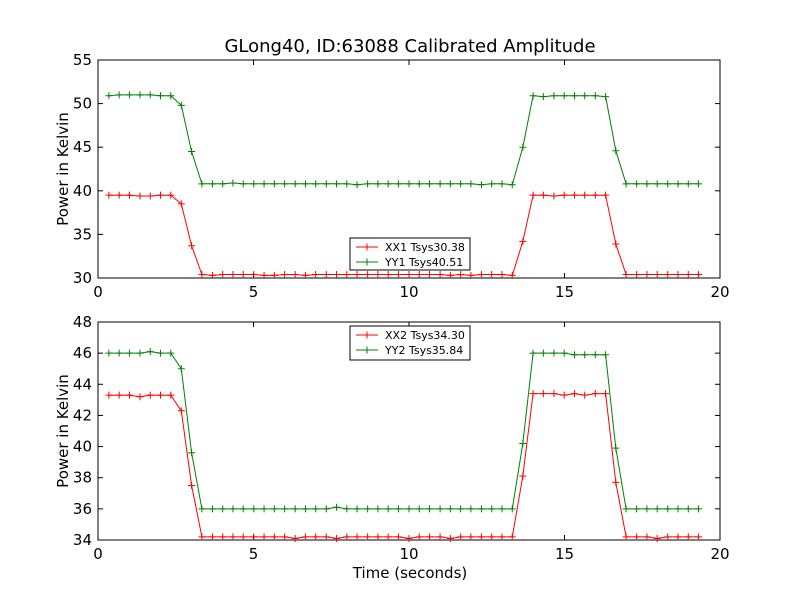 This screenshot has height=600, width=800. Describe the element at coordinates (63, 431) in the screenshot. I see `y-axis-label: Power in Kelvin` at that location.